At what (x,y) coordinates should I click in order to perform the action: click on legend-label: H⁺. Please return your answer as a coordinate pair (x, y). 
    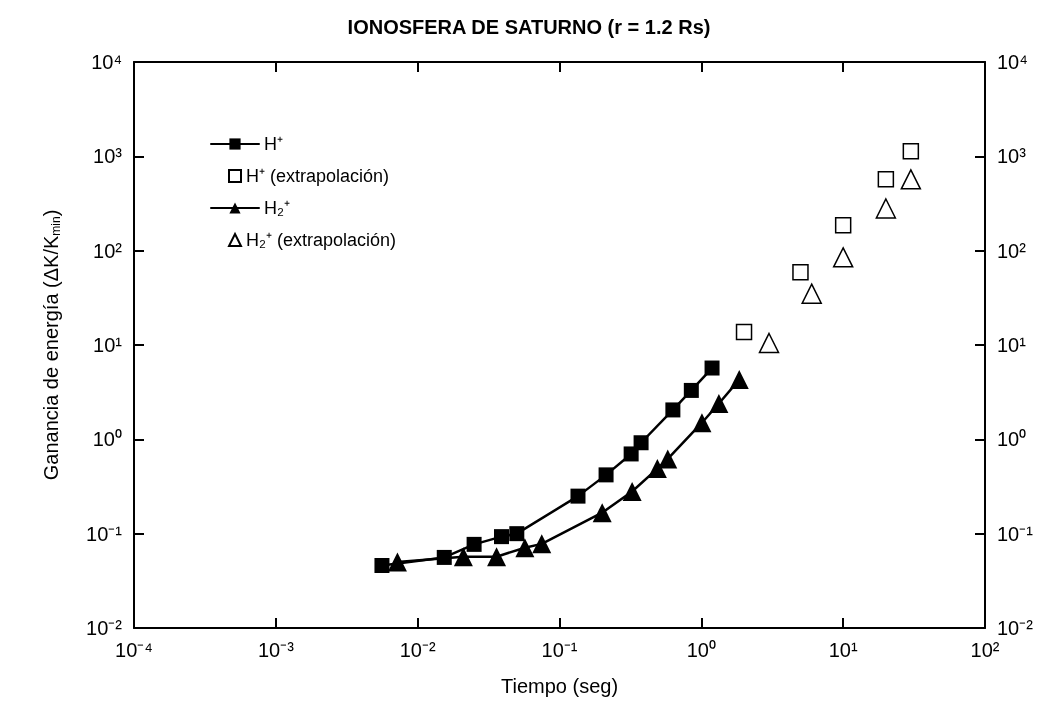
    Looking at the image, I should click on (273, 144).